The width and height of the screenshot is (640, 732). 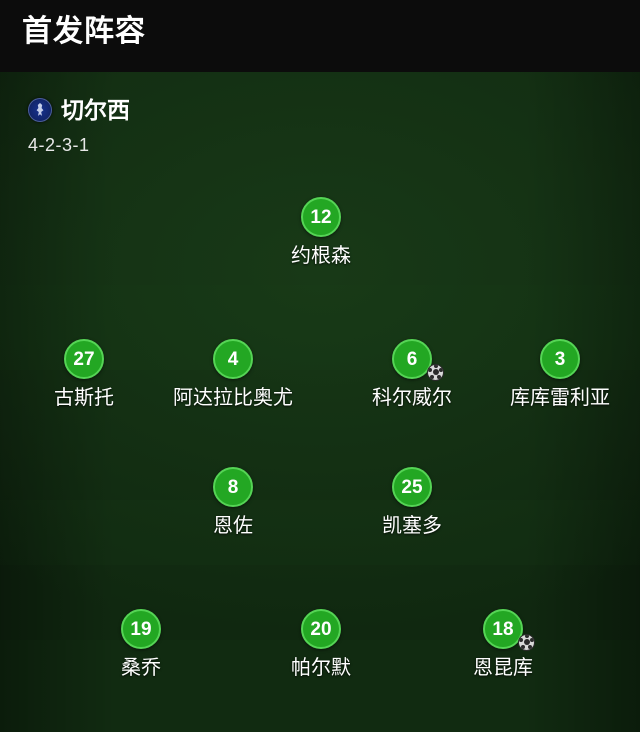 I want to click on player-25: 25 凯塞多, so click(x=412, y=503).